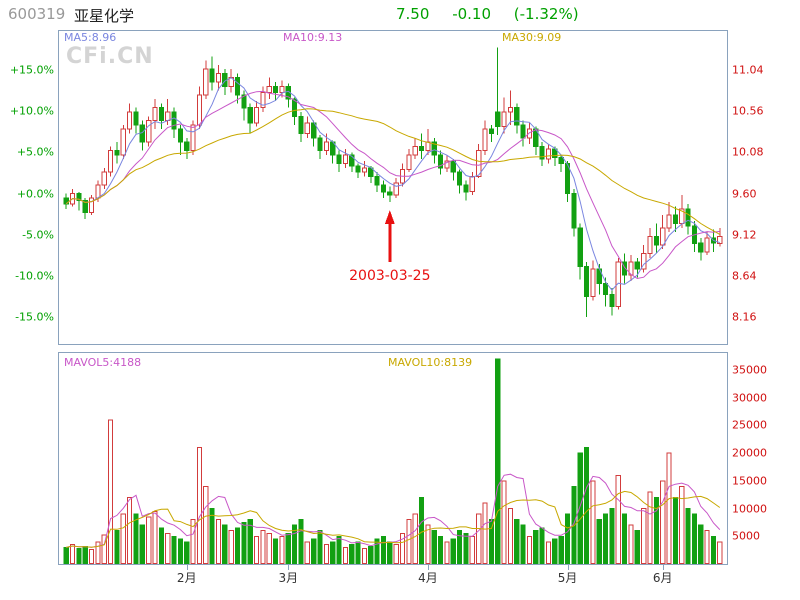 The width and height of the screenshot is (800, 600). Describe the element at coordinates (749, 453) in the screenshot. I see `volume-axis-label: 20000` at that location.